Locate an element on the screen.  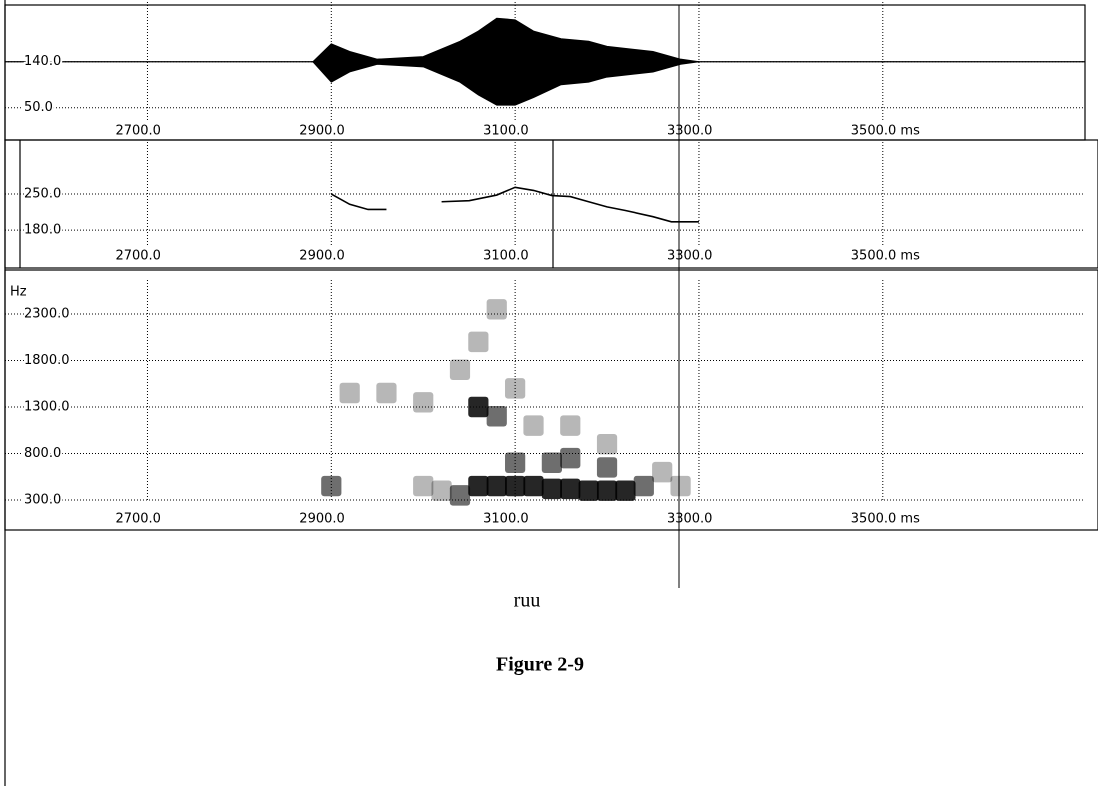
y-tick-label: 1300.0 is located at coordinates (47, 406).